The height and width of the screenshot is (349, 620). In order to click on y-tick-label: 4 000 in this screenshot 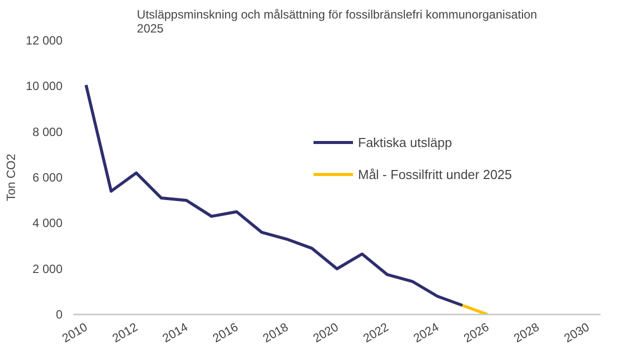, I will do `click(47, 223)`.